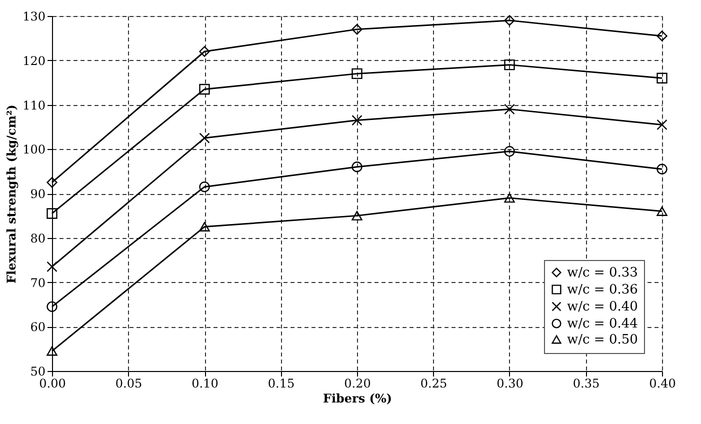  I want to click on y-tick-label: 90, so click(38, 194).